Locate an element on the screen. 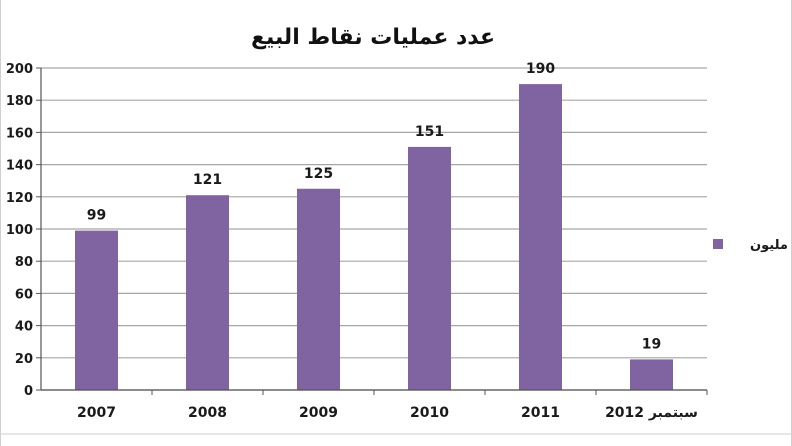  y-tick-label: 60 is located at coordinates (24, 294).